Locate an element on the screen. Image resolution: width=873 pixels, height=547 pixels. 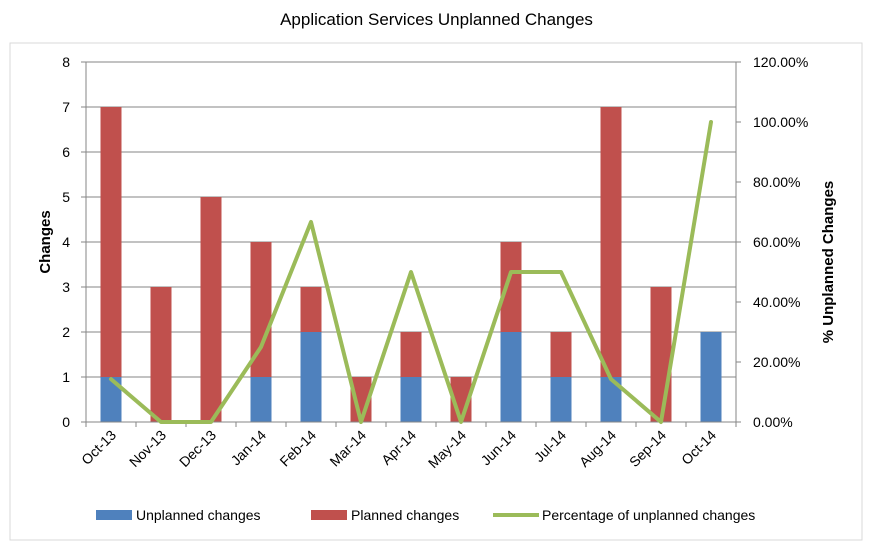
y2-tick-label: 0.00% is located at coordinates (773, 422).